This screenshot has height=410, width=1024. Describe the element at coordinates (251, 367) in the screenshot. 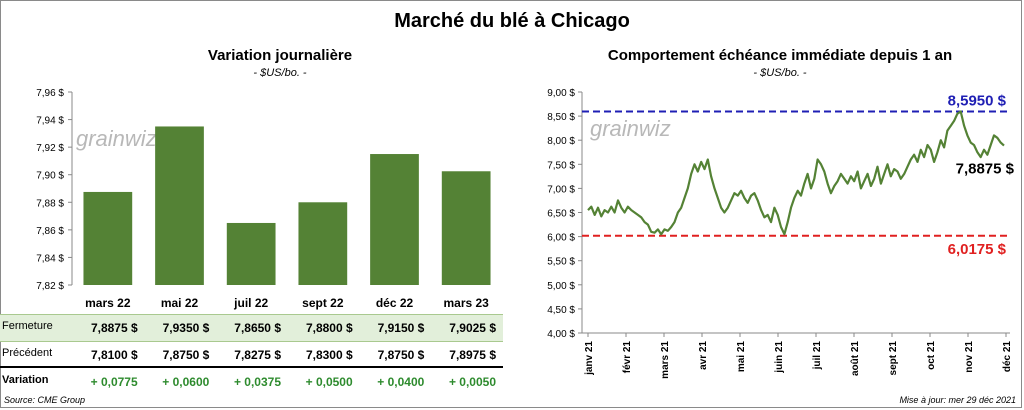

I see `table-divider` at that location.